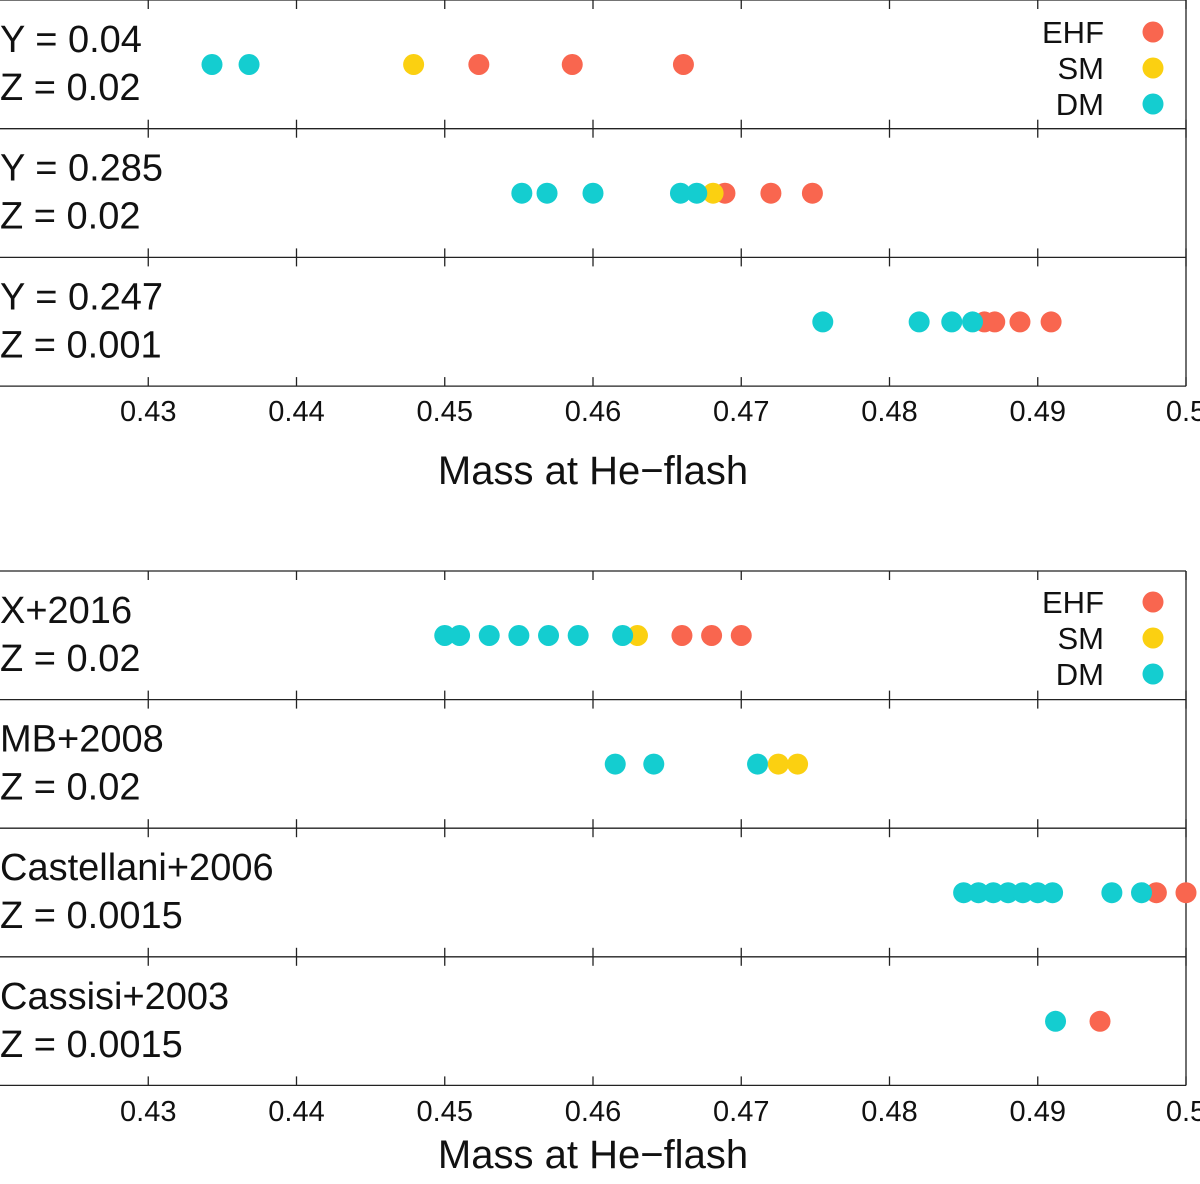  I want to click on row-label-metallicity: Z = 0.001, so click(81, 345).